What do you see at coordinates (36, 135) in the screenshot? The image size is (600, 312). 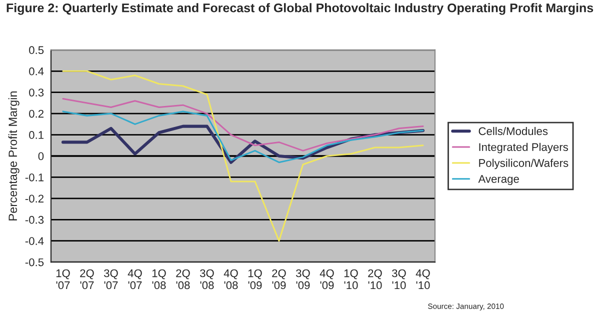 I see `y-tick-label: 0.1` at bounding box center [36, 135].